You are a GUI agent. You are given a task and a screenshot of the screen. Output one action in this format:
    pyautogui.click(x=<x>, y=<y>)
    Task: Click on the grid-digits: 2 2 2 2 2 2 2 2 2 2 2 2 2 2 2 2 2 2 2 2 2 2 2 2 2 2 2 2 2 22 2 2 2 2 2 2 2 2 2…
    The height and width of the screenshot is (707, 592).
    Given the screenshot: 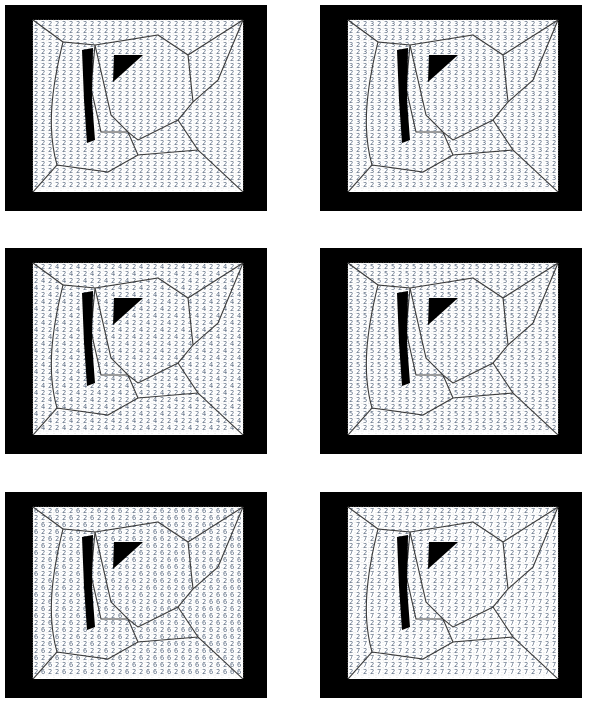 What is the action you would take?
    pyautogui.click(x=137, y=104)
    